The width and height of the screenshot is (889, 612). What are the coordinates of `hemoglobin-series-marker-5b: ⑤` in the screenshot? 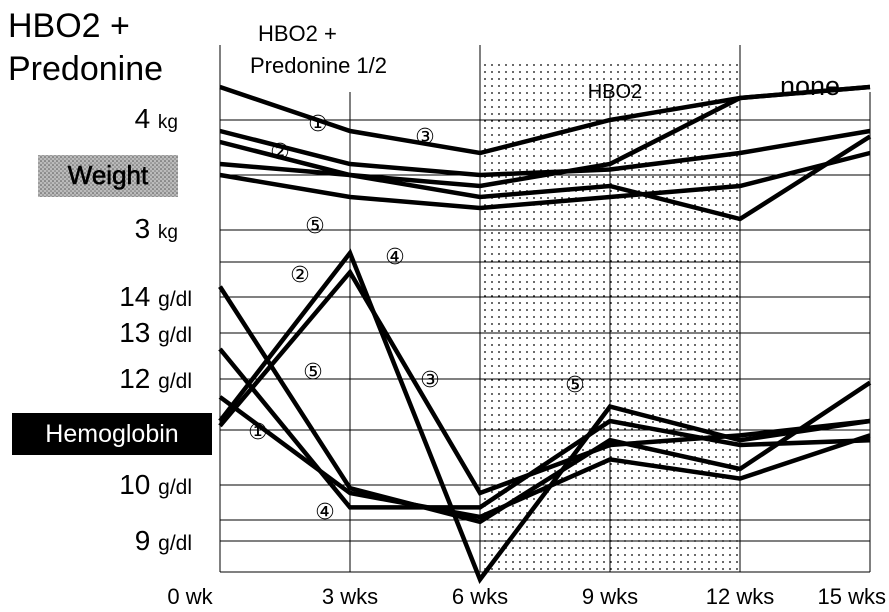 It's located at (575, 384).